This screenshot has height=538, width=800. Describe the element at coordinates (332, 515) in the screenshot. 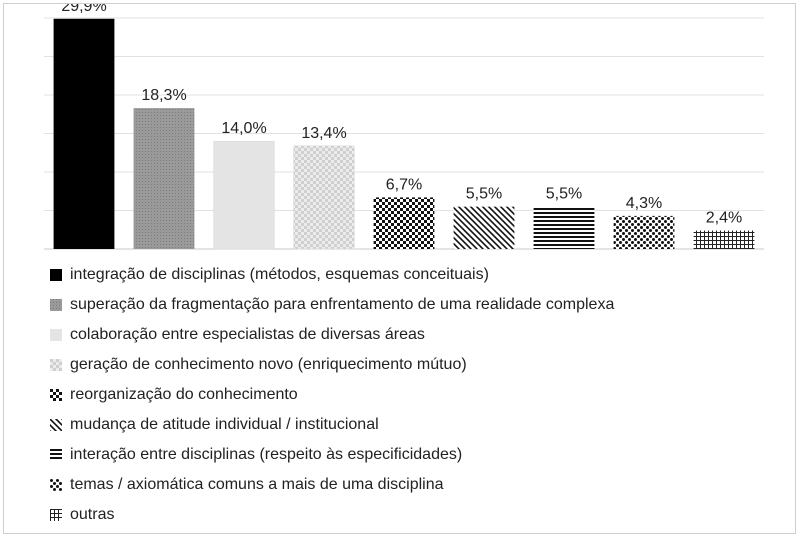

I see `legend-item-9: outras` at that location.